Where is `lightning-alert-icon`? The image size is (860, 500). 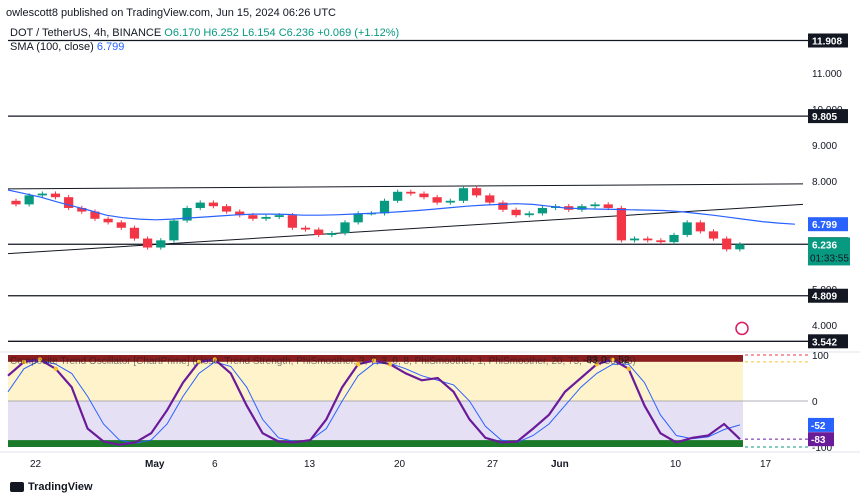 lightning-alert-icon is located at coordinates (742, 328).